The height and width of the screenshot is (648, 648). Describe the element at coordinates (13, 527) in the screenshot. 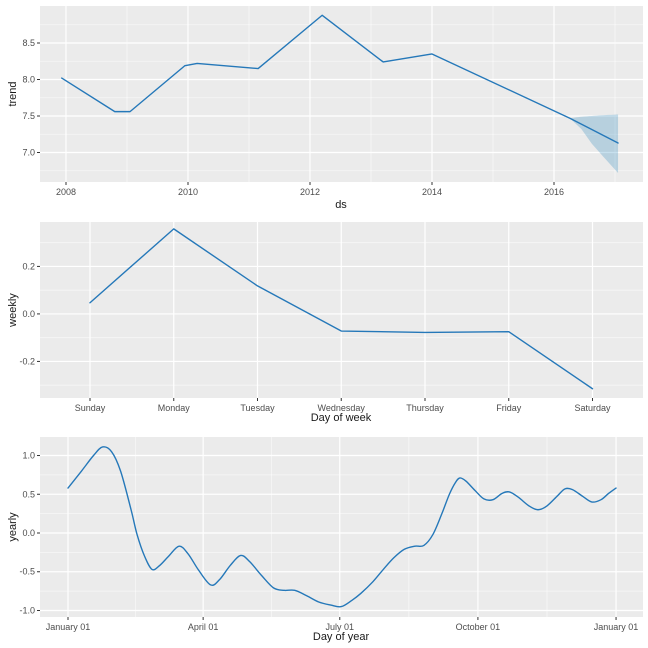

I see `y-axis-title-yearly: yearly` at that location.